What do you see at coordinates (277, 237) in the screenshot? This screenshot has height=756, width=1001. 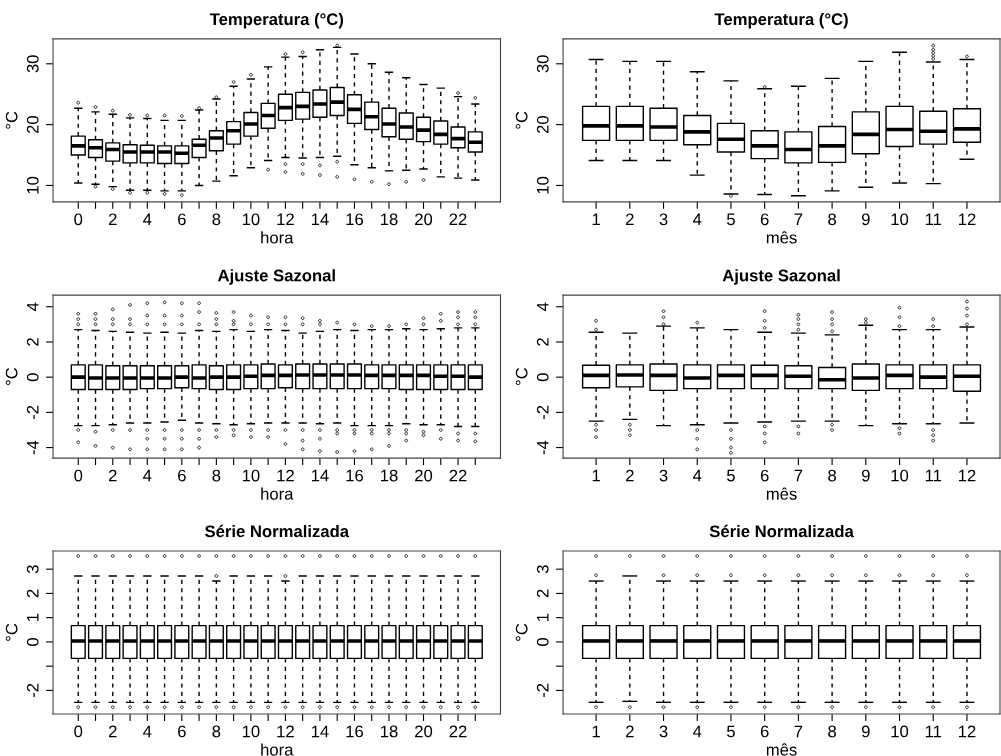 I see `x-axis-title: hora` at bounding box center [277, 237].